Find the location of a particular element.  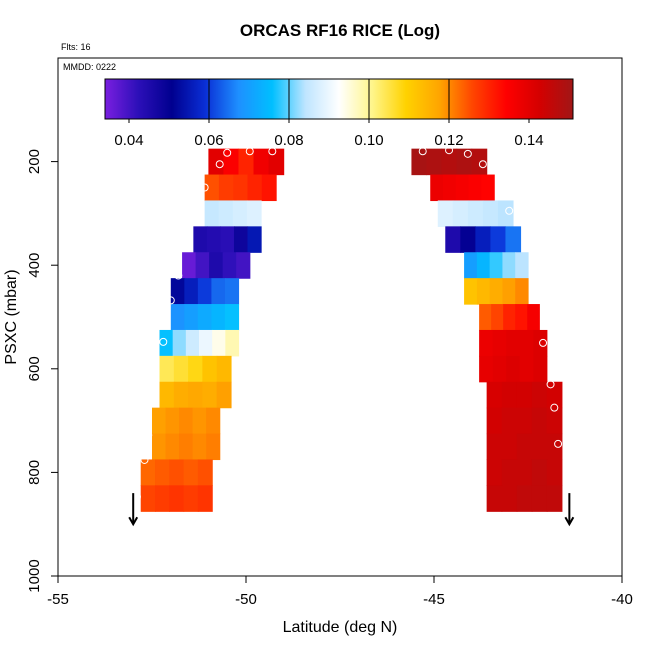

y-axis-ticks: 200 400 600 800 1000 is located at coordinates (42, 371).